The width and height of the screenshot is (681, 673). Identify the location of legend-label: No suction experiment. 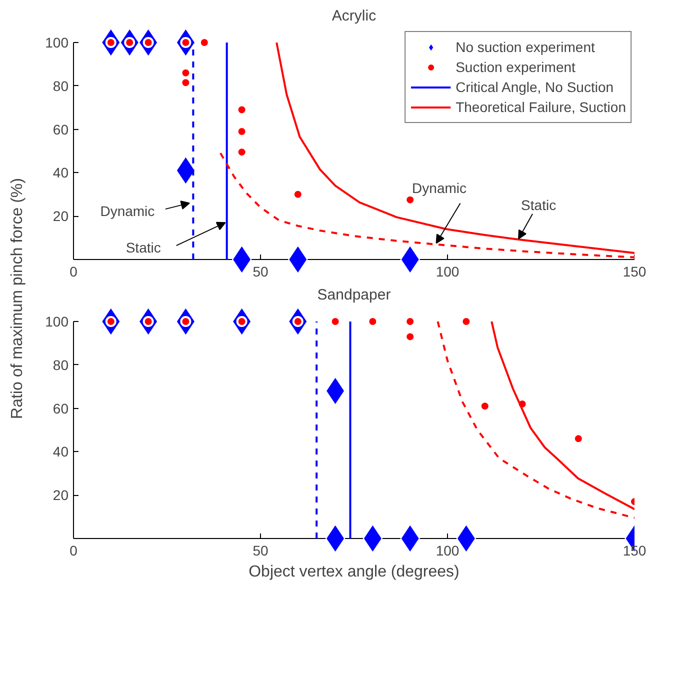
(525, 47).